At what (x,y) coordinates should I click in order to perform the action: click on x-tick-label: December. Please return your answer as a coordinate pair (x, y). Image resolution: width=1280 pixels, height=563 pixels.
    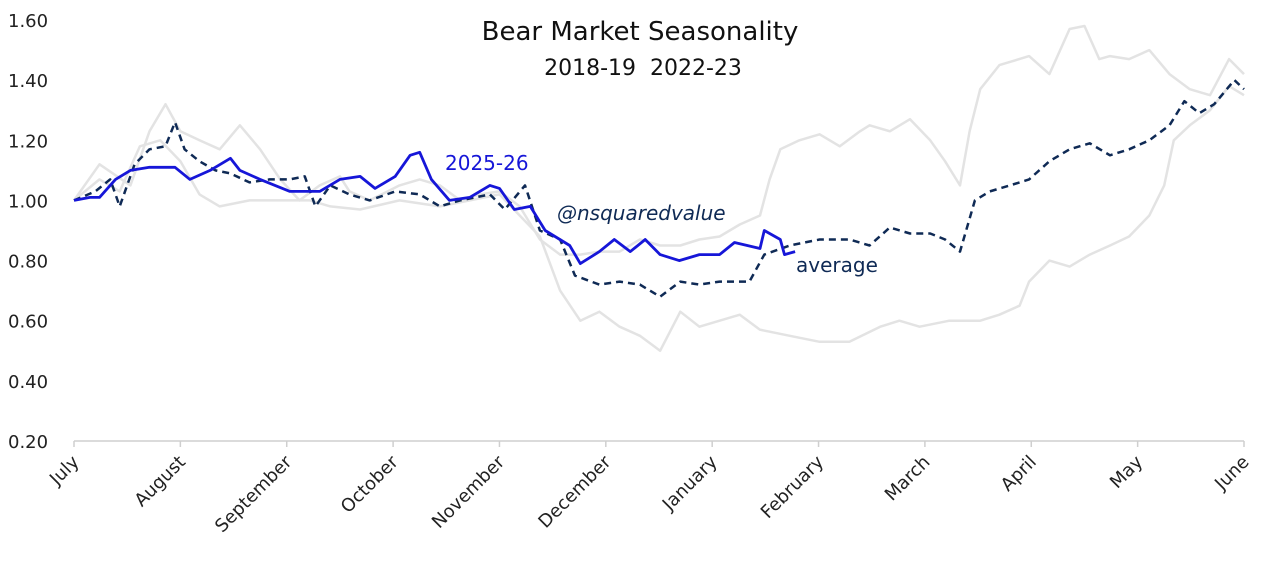
    Looking at the image, I should click on (575, 491).